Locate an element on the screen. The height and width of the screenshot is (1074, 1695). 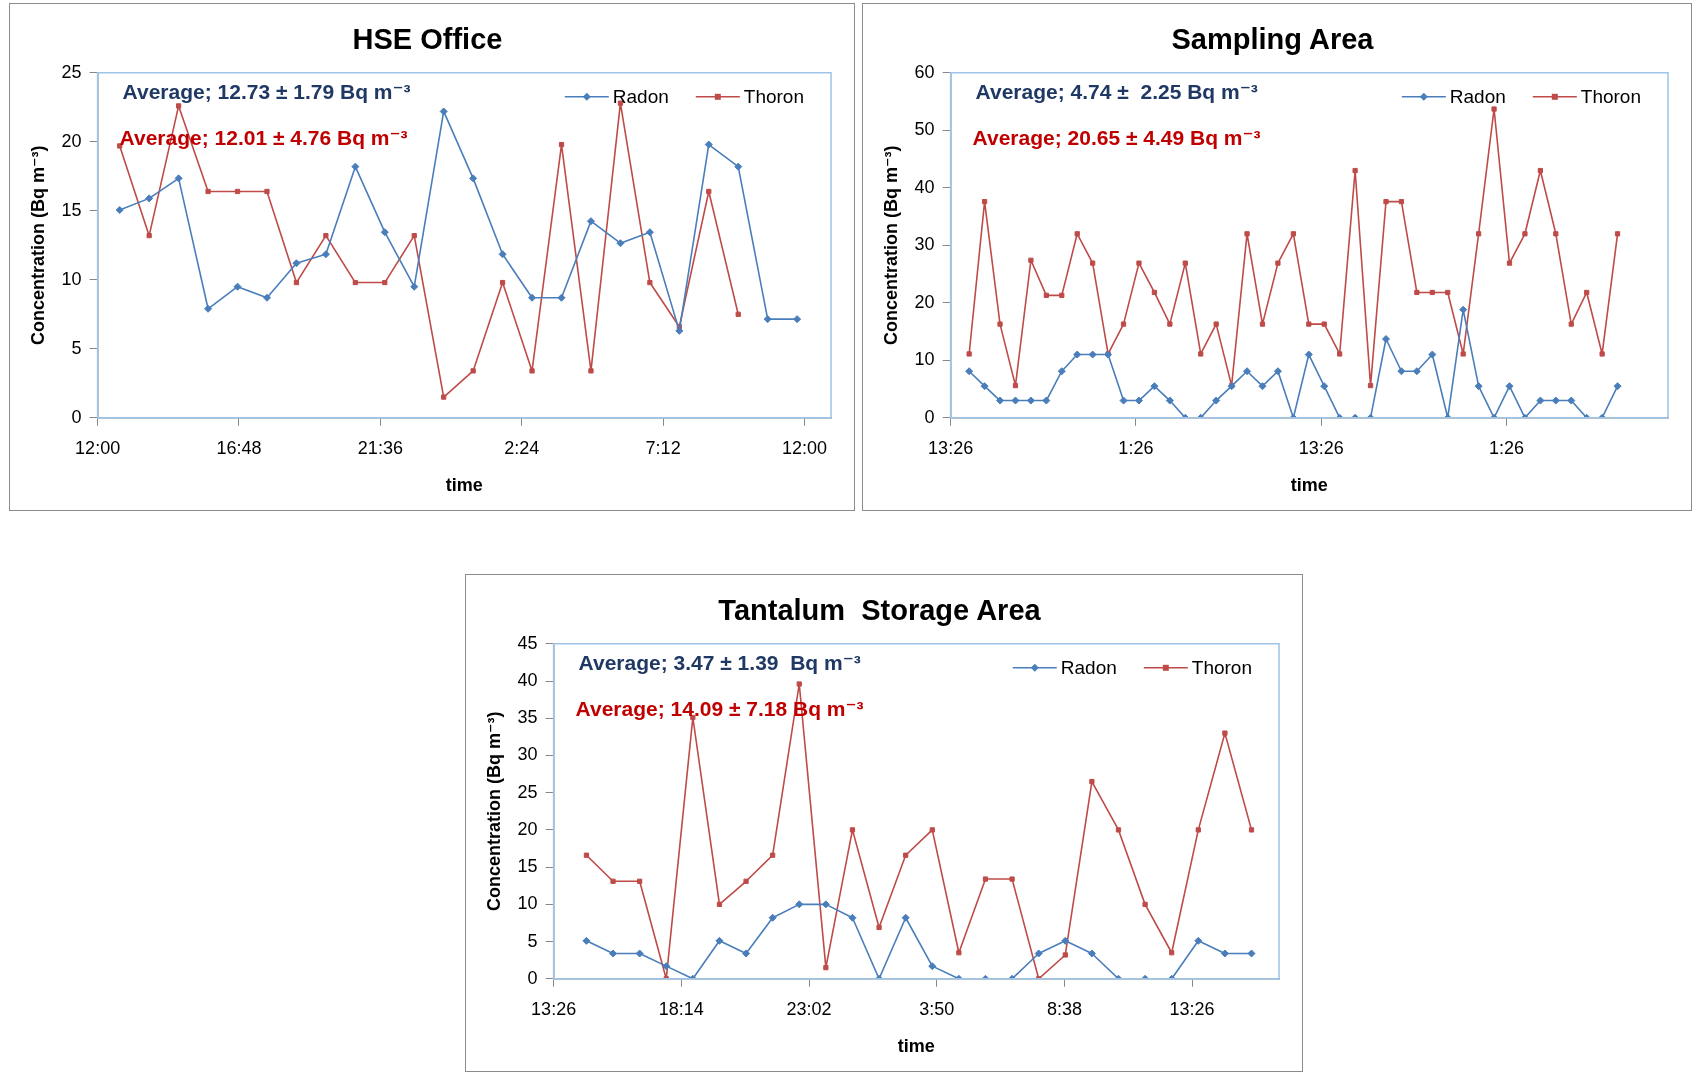
y-tick-label: 45 is located at coordinates (527, 642).